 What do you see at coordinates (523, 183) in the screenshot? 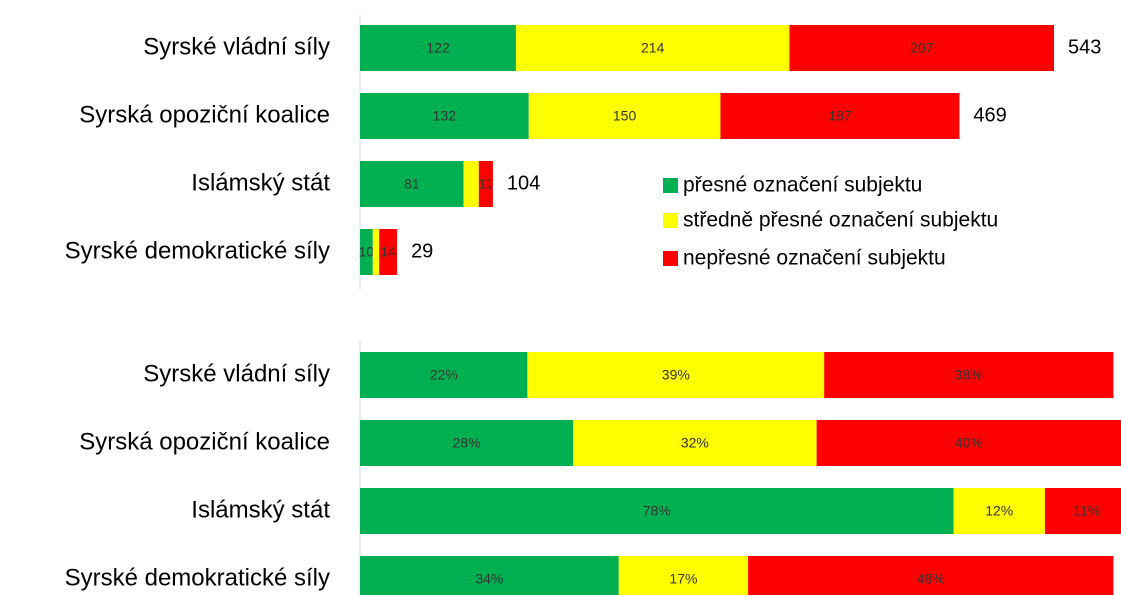
I see `total-label: 104` at bounding box center [523, 183].